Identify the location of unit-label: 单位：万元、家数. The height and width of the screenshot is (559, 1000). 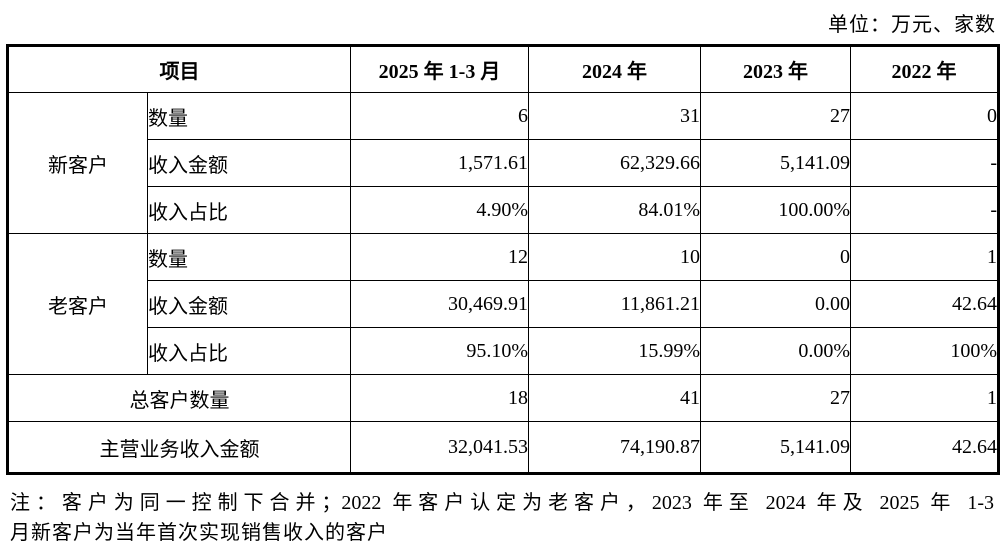
(912, 25).